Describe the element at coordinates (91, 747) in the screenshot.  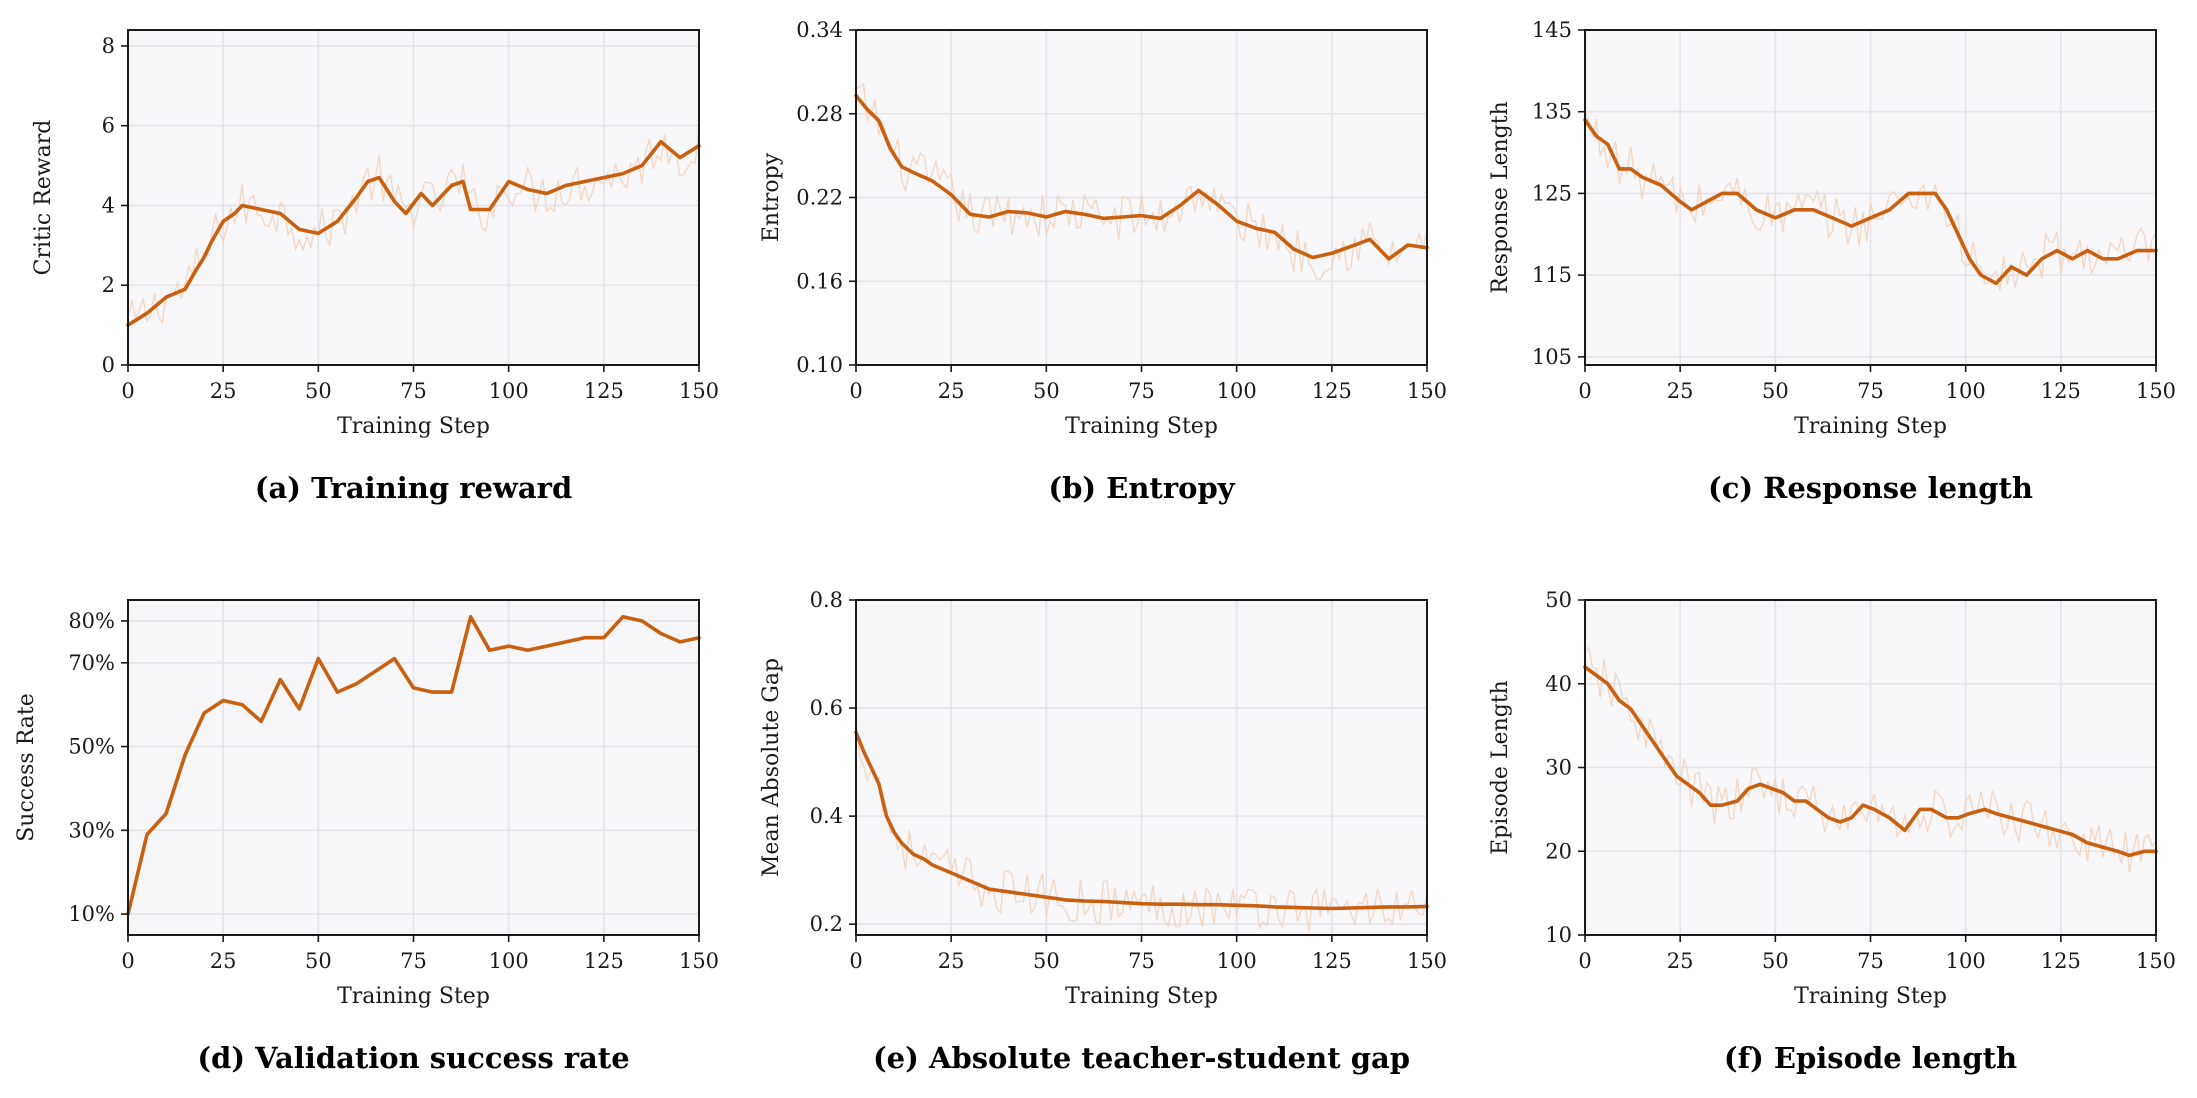
I see `y-tick-label: 50%` at that location.